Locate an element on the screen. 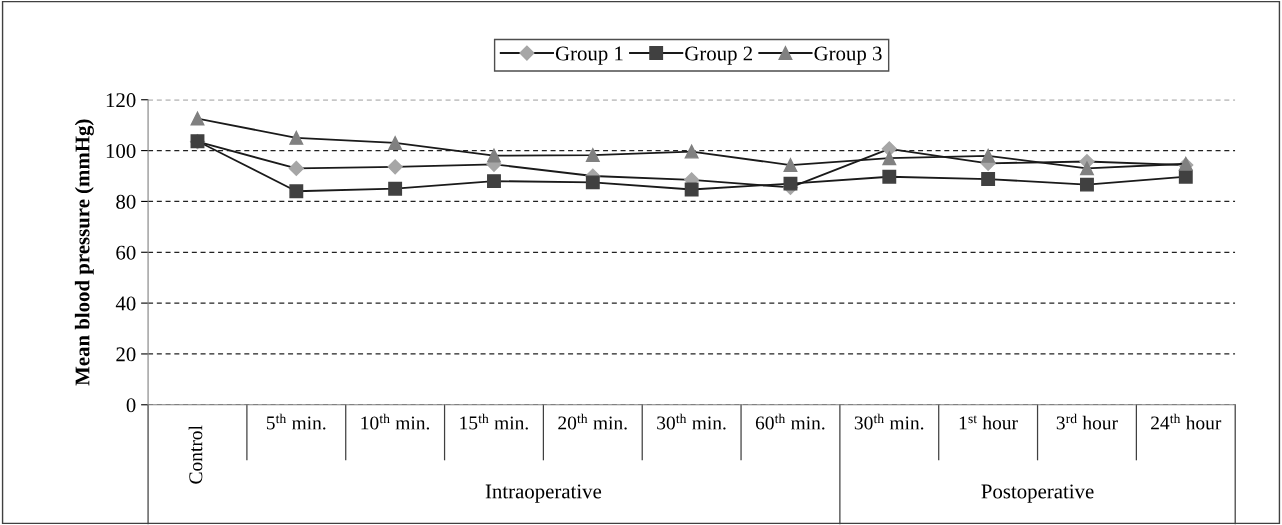 This screenshot has height=525, width=1282. x-tick-label: 10$^{th}$ min. is located at coordinates (395, 421).